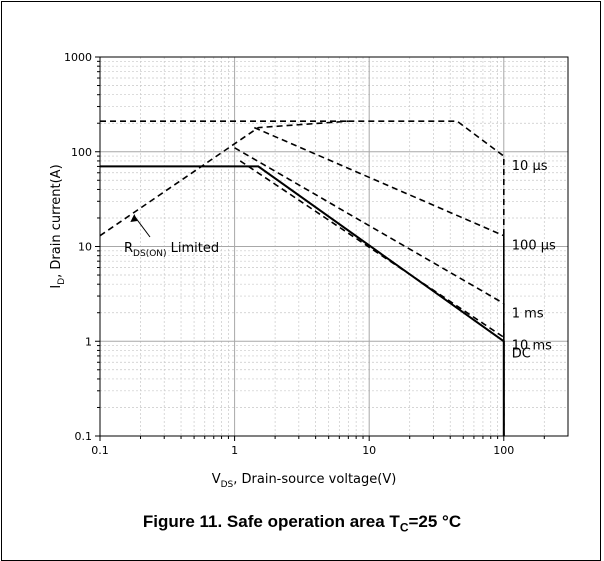 The image size is (604, 561). Describe the element at coordinates (84, 436) in the screenshot. I see `y-tick-label: 0.1` at that location.